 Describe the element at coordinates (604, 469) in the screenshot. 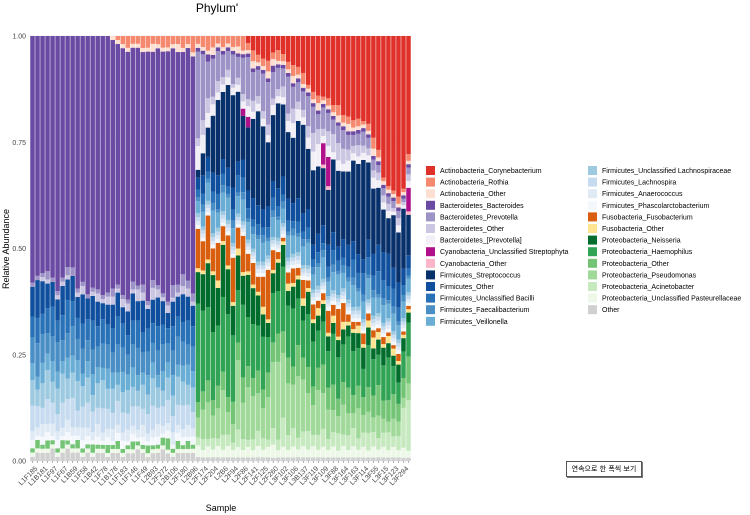

I see `continuous-view-button: 연속으로 한 폭씩 보기` at that location.